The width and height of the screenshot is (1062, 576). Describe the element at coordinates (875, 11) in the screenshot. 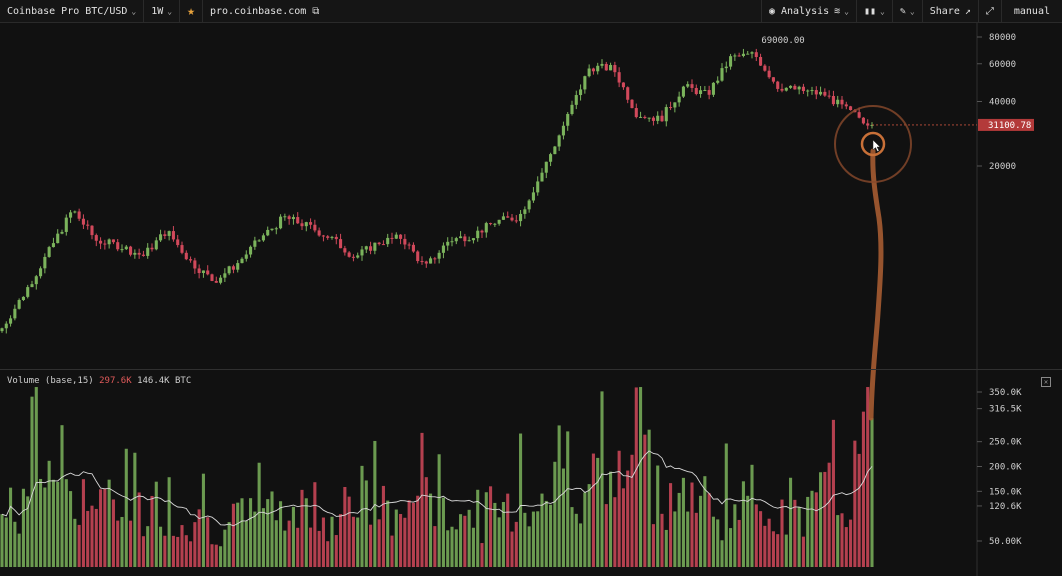

I see `chart-type-menu: ▮▮ ⌄` at that location.